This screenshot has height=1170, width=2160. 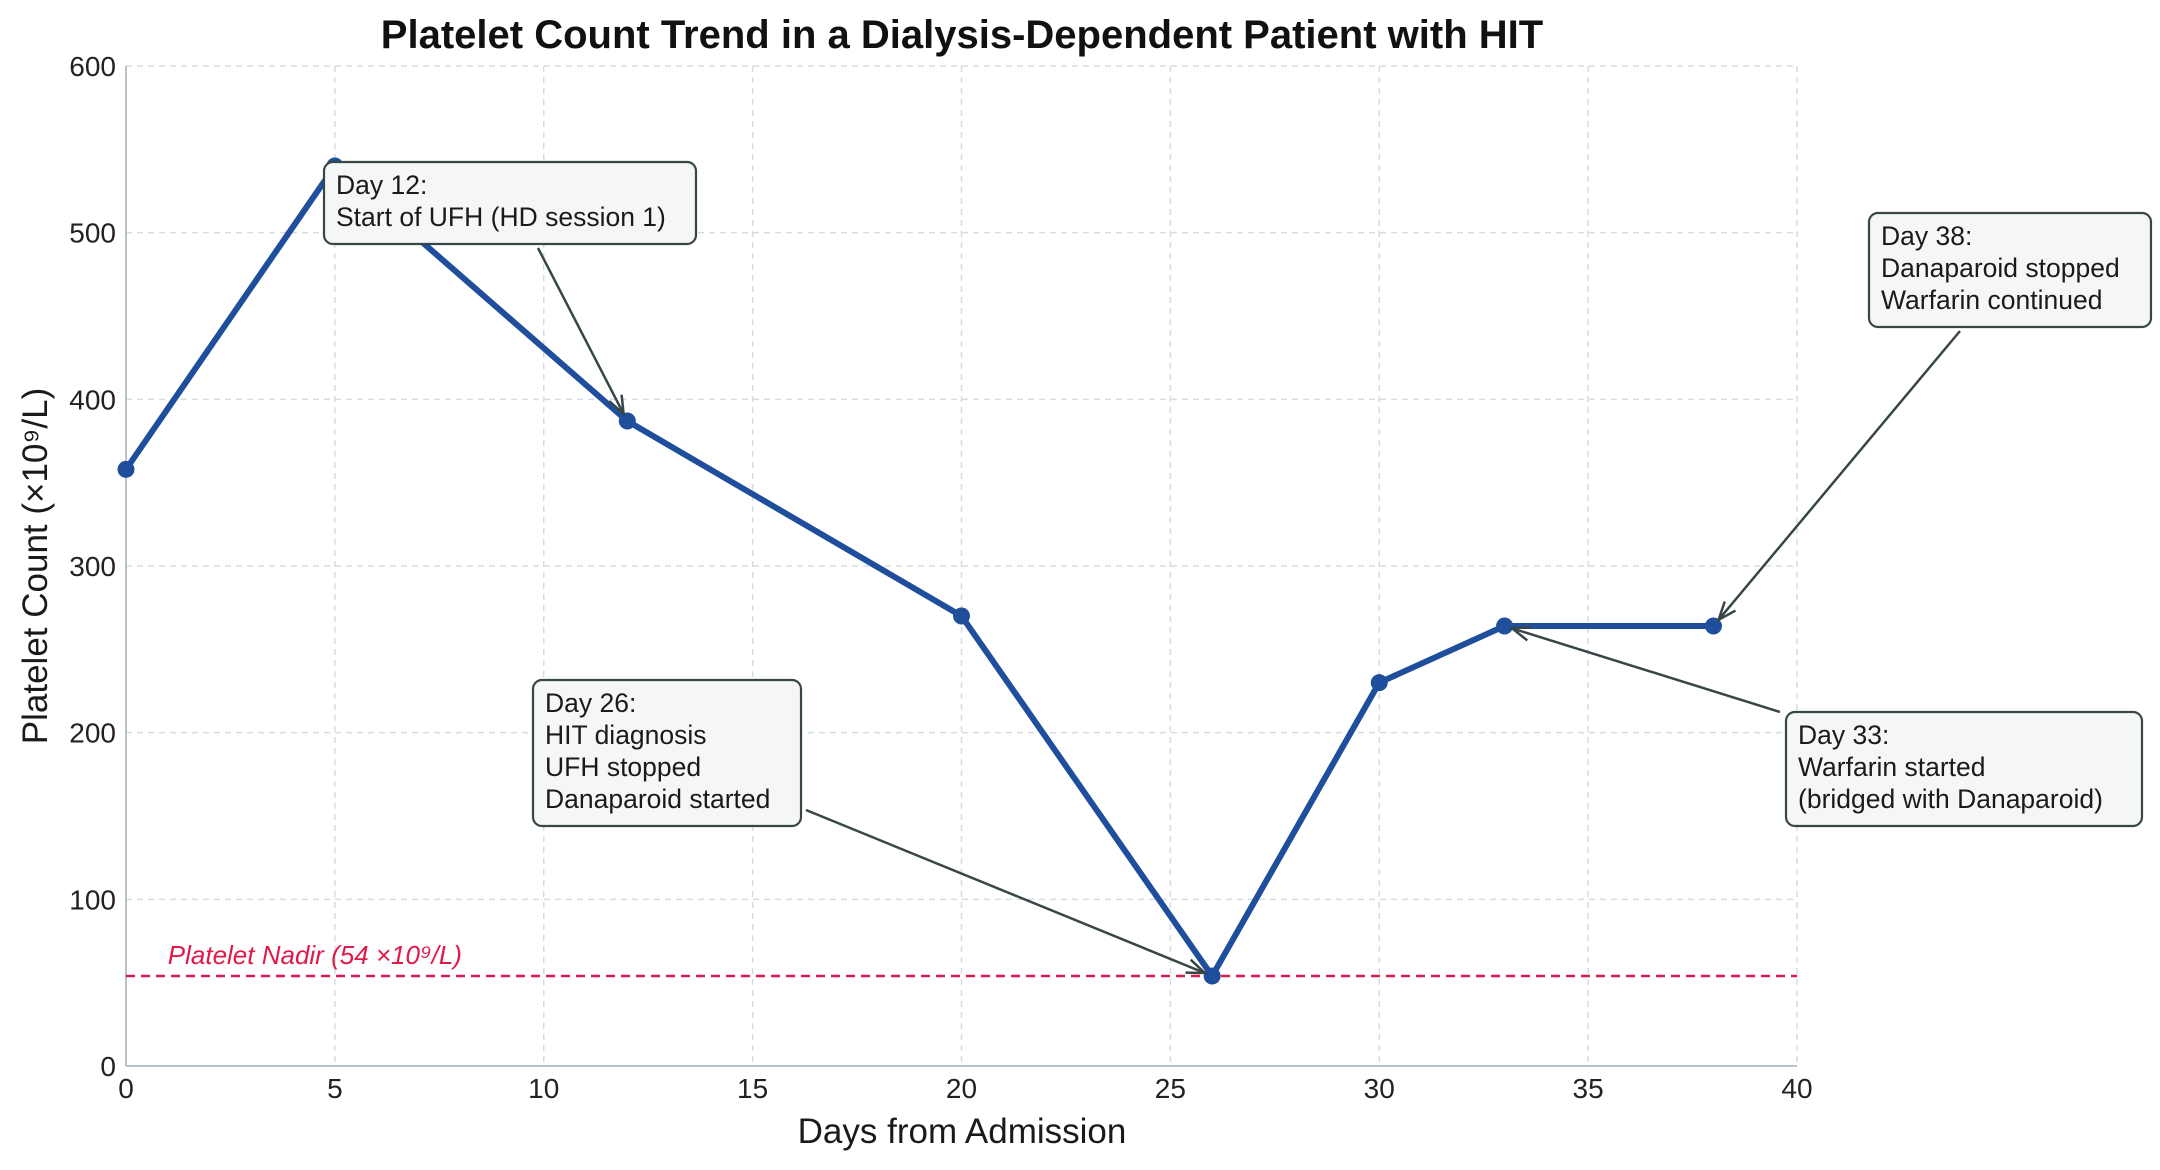 I want to click on annotation-text: Danaparoid stopped, so click(x=2000, y=268).